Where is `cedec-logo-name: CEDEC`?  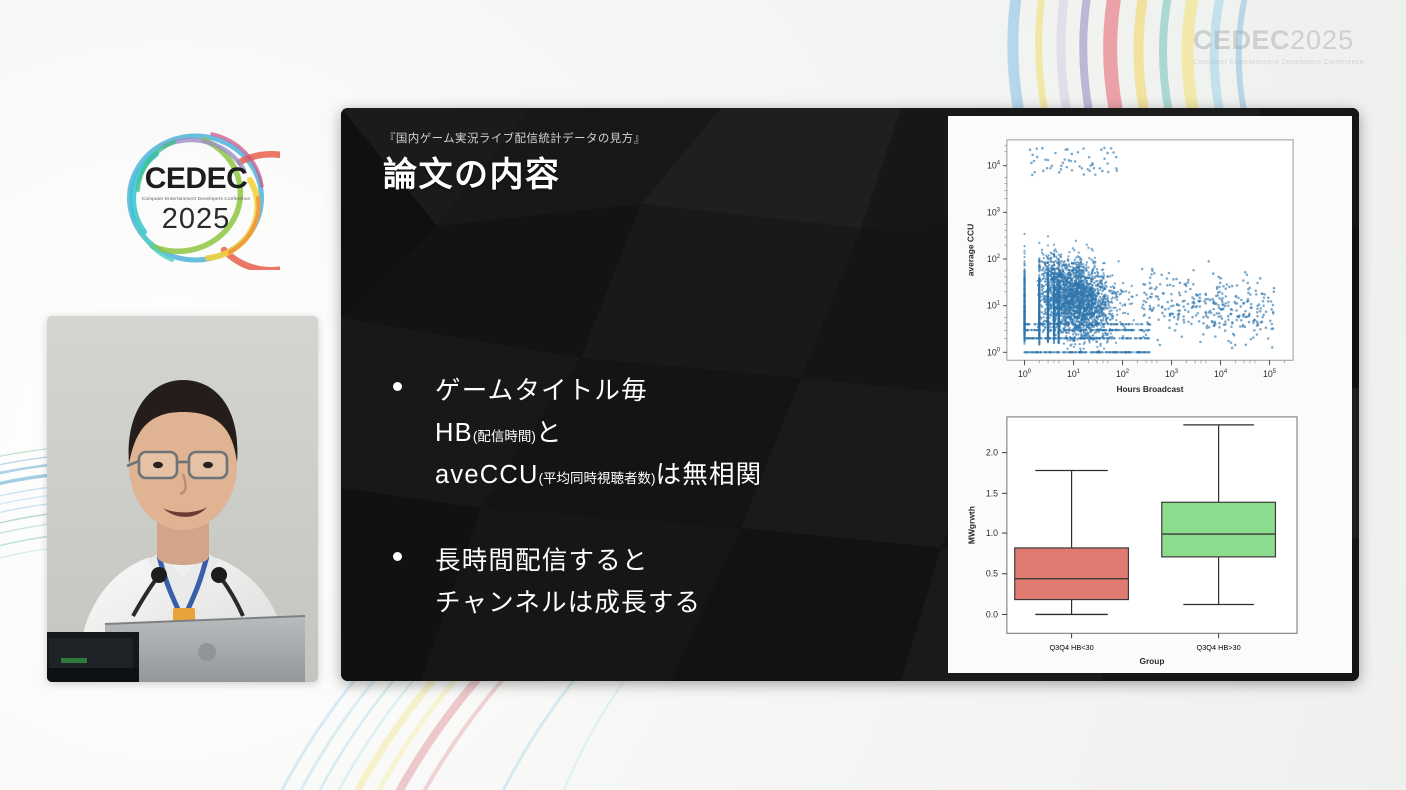 cedec-logo-name: CEDEC is located at coordinates (196, 178).